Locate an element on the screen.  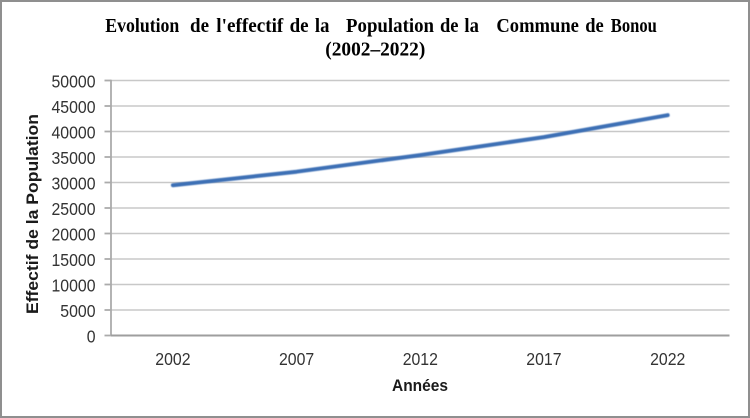
svg-text: 50000 is located at coordinates (74, 82).